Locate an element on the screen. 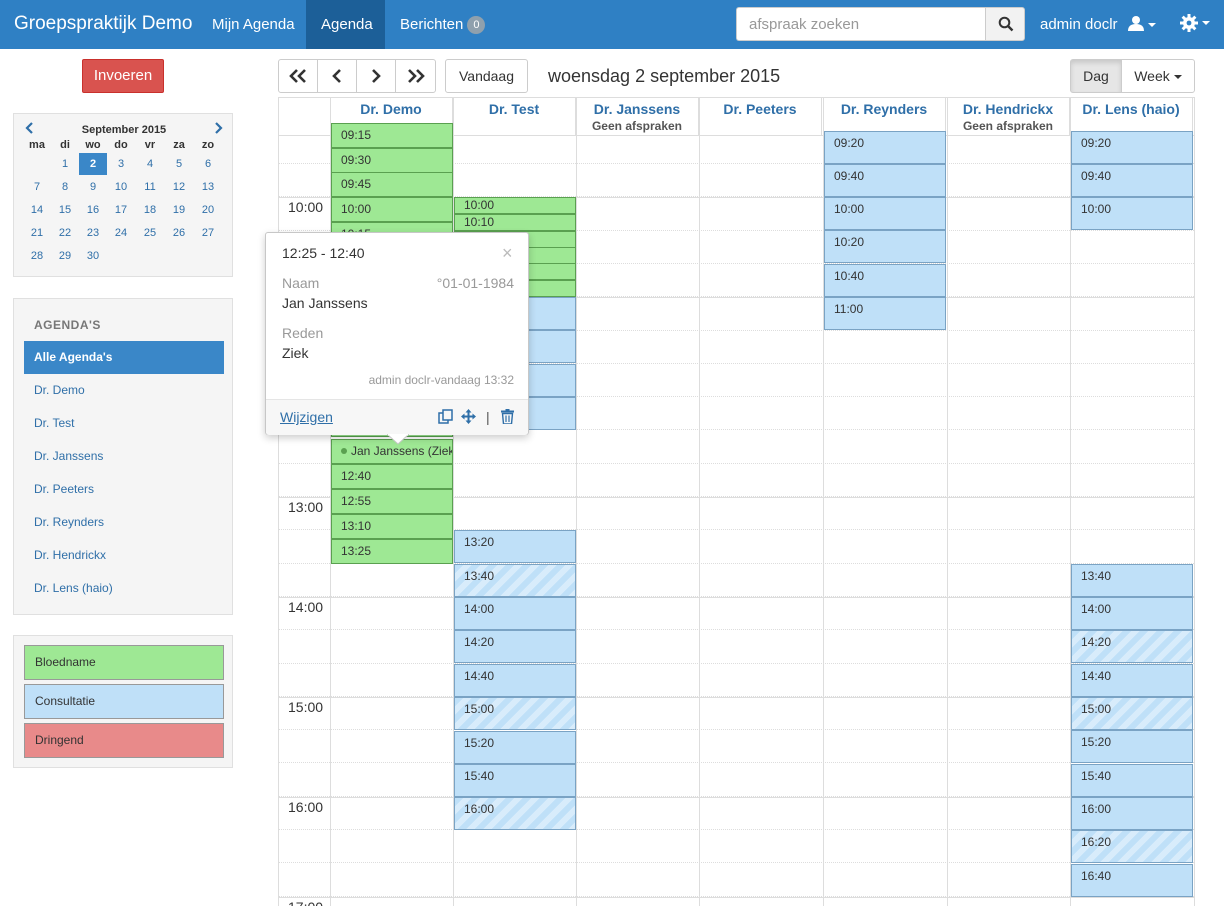  copy-icon is located at coordinates (445, 416).